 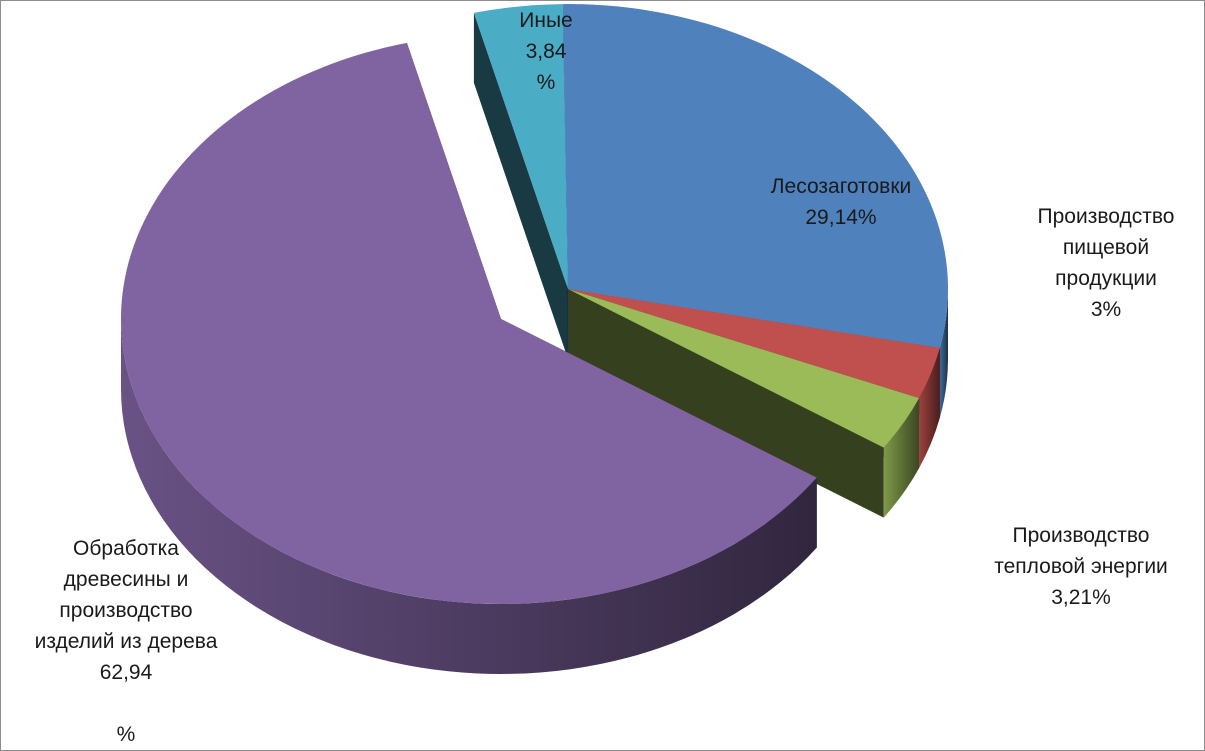 I want to click on label-line: 29,14%, so click(x=841, y=217).